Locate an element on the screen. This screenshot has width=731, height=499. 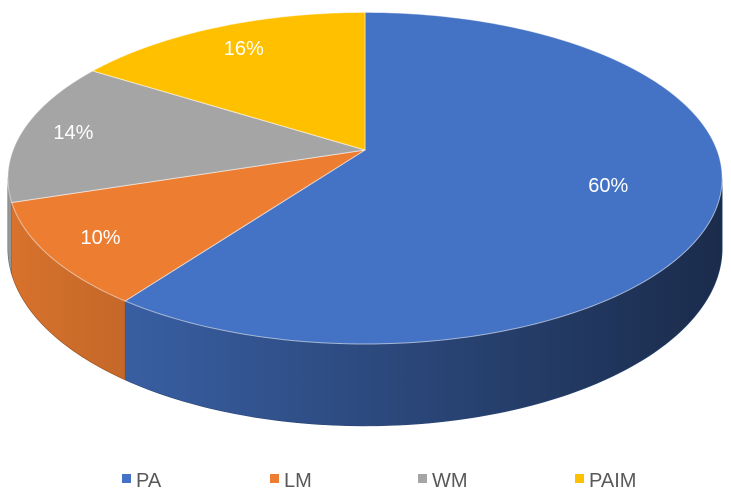
legend-label-lm: LM is located at coordinates (298, 481).